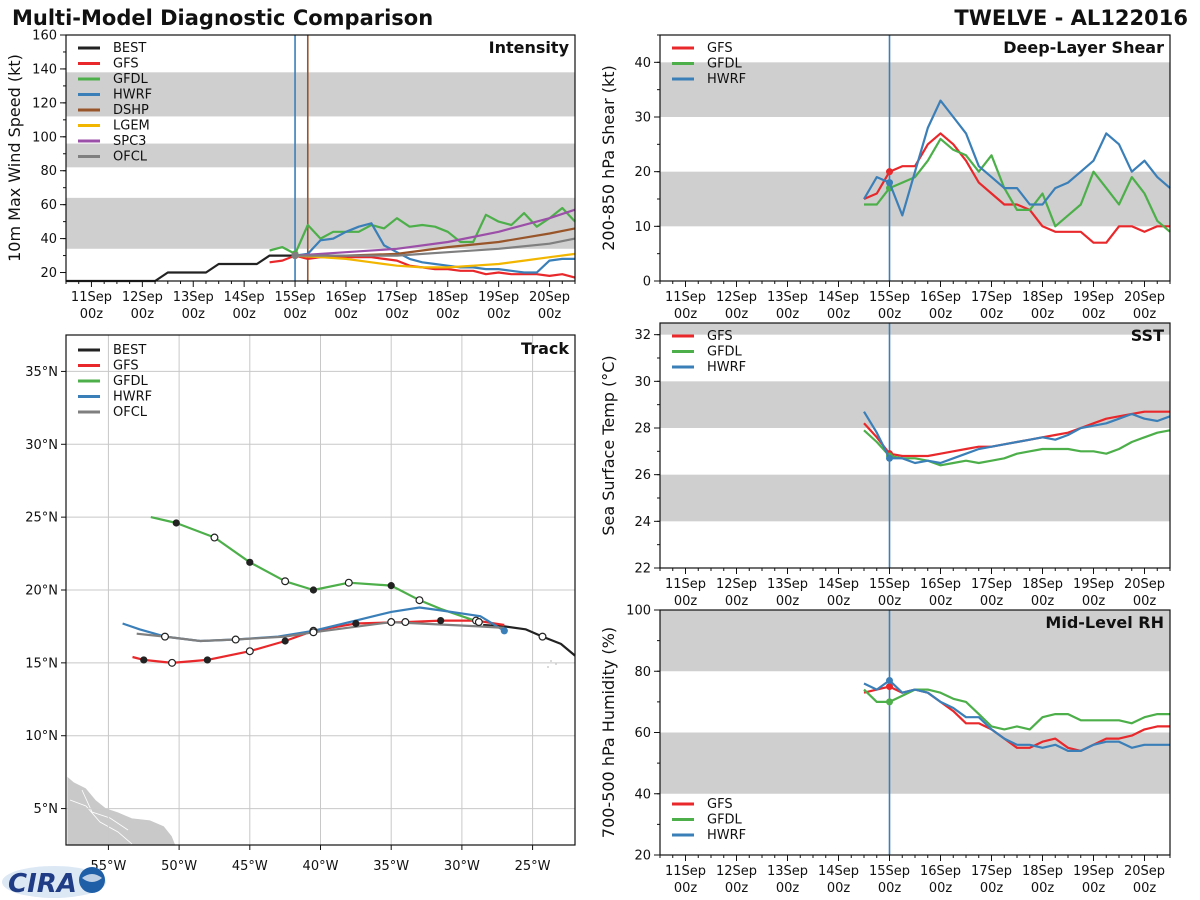 This screenshot has width=1200, height=900. Describe the element at coordinates (41, 591) in the screenshot. I see `track-y-label: 20°N` at that location.